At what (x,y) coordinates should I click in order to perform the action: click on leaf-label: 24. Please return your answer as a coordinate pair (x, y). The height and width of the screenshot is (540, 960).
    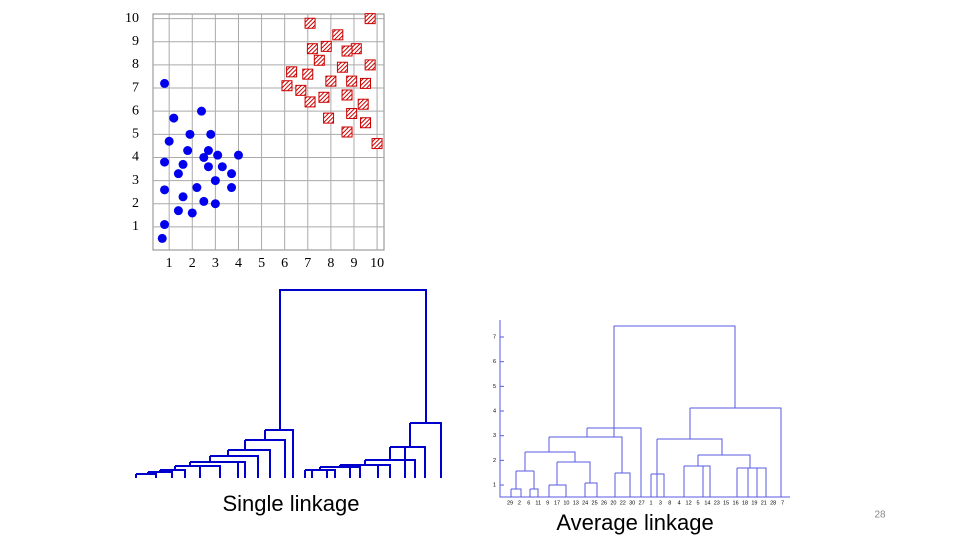
    Looking at the image, I should click on (585, 503).